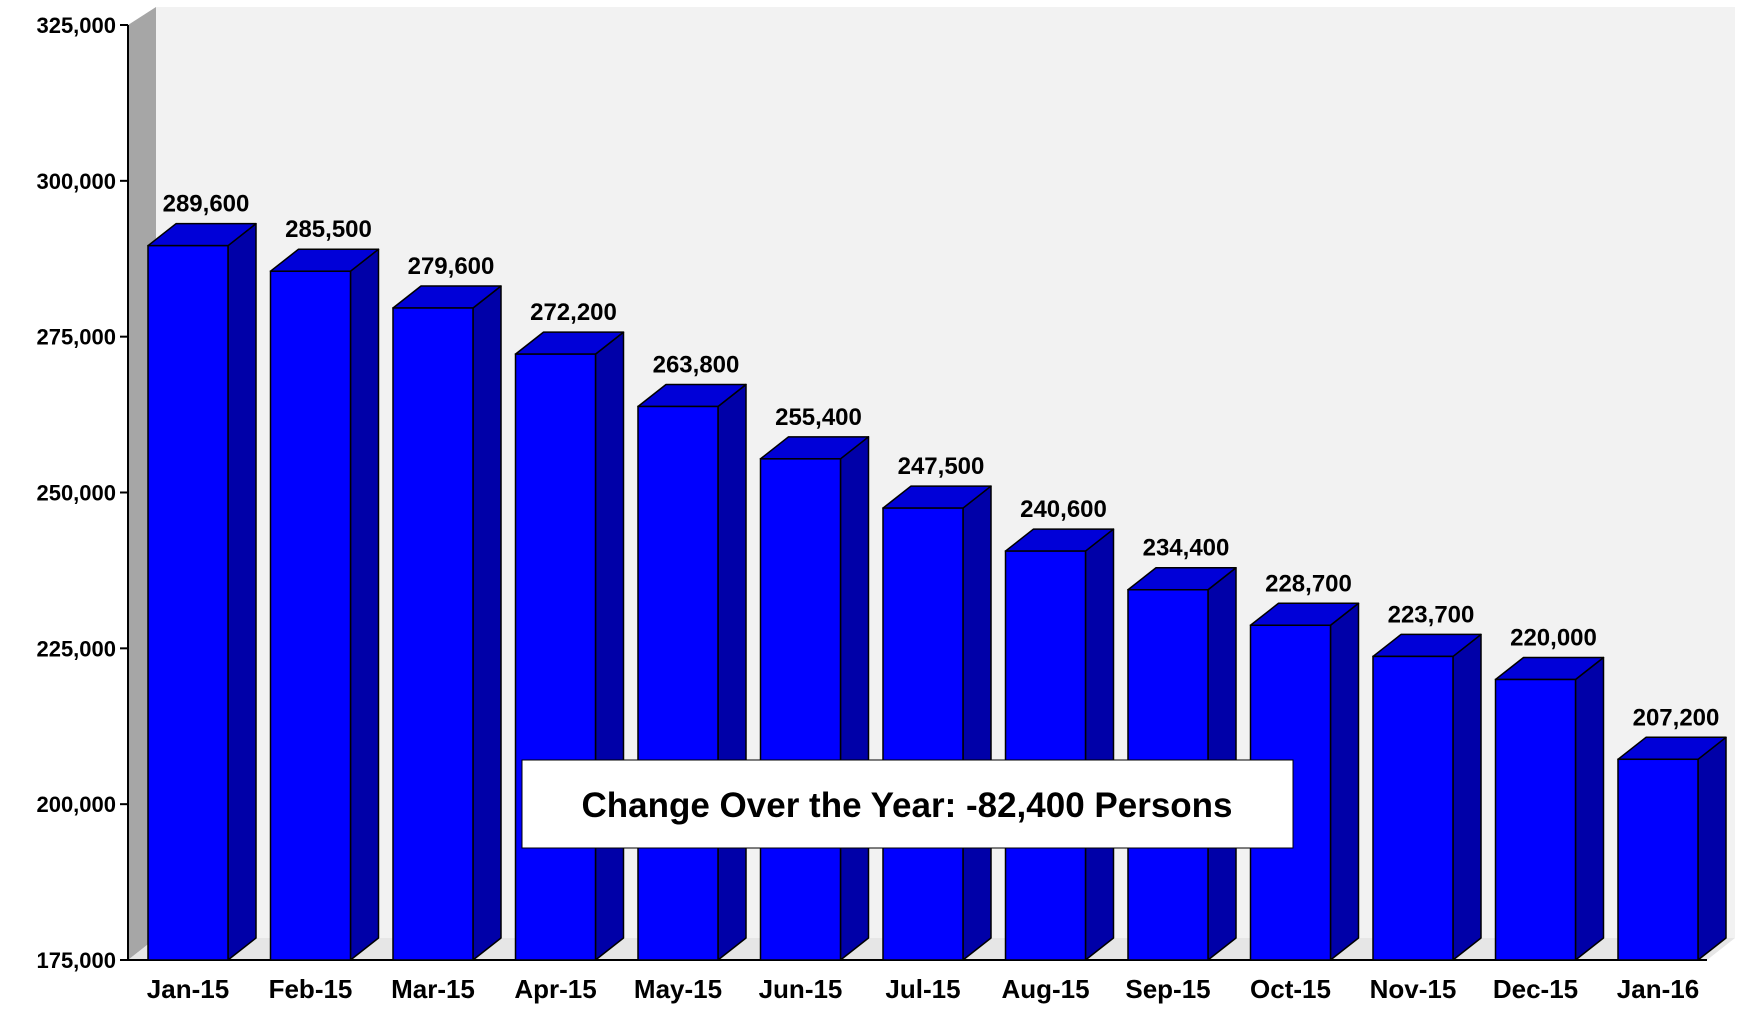  Describe the element at coordinates (1676, 717) in the screenshot. I see `data-label: 207,200` at that location.